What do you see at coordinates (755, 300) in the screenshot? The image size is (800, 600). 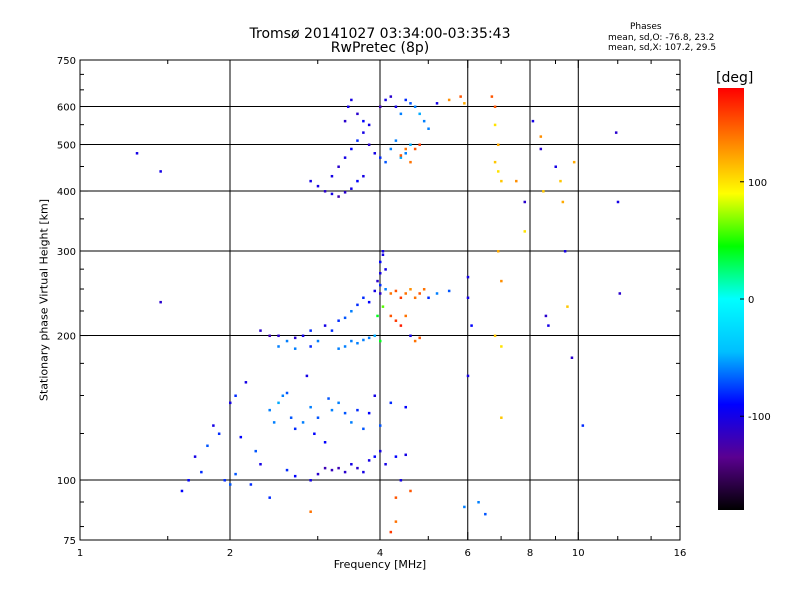 I see `colorbar-ticks: 100 0 -100` at bounding box center [755, 300].